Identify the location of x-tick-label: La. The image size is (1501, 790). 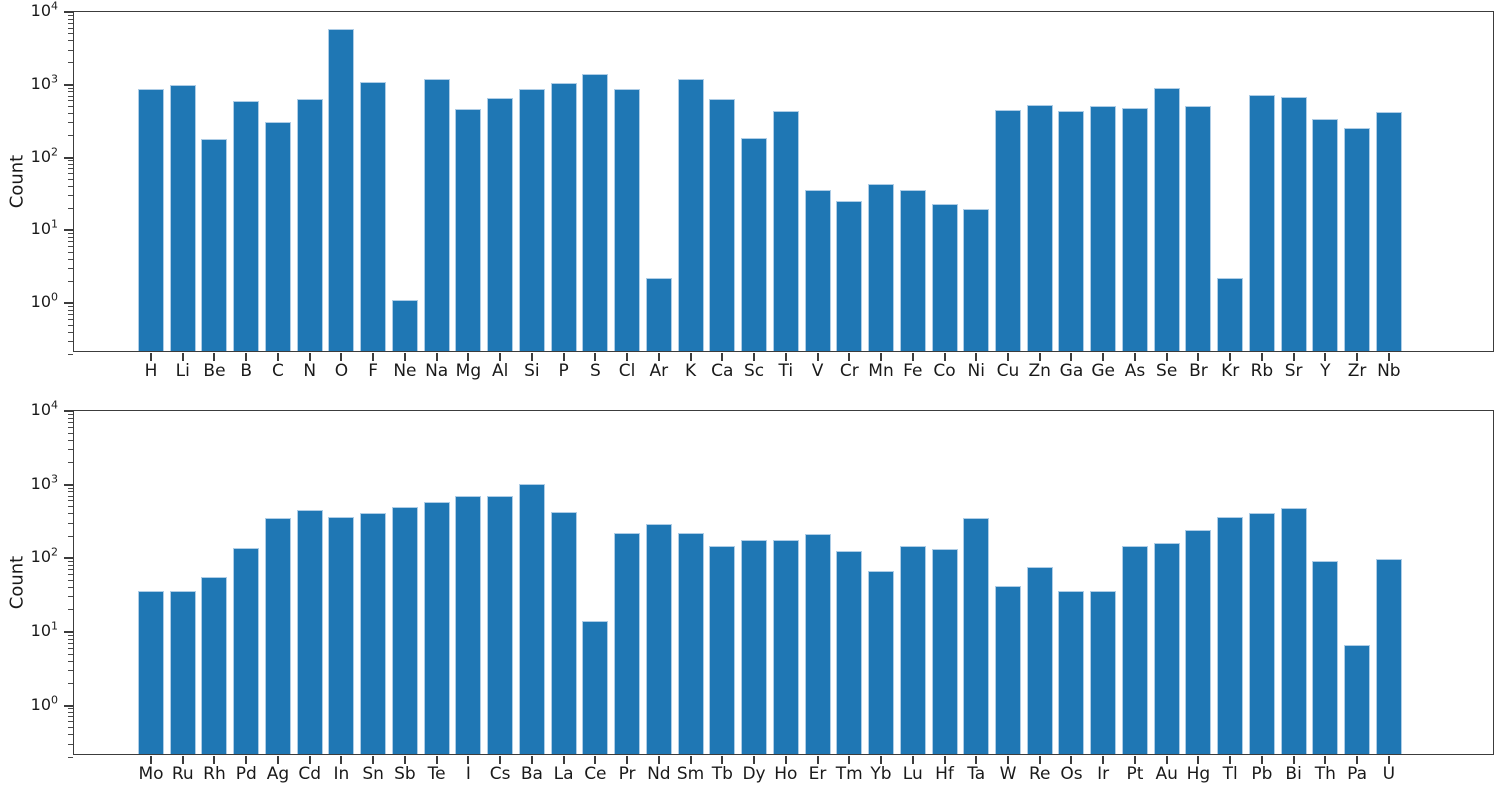
(563, 774).